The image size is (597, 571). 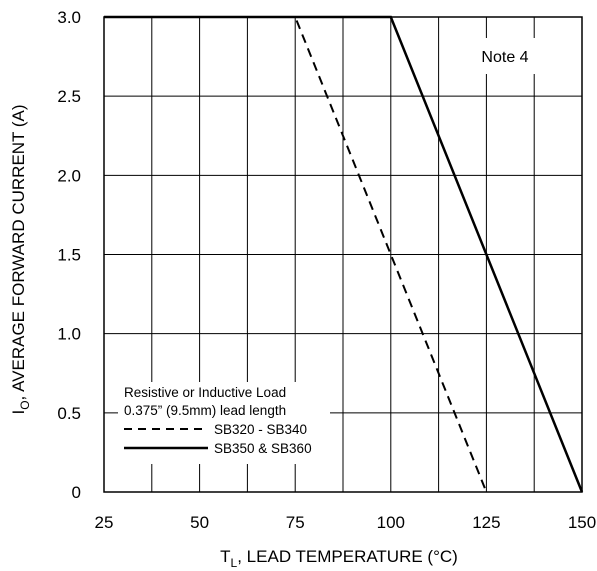 I want to click on y-tick-label: 1.0, so click(x=69, y=334).